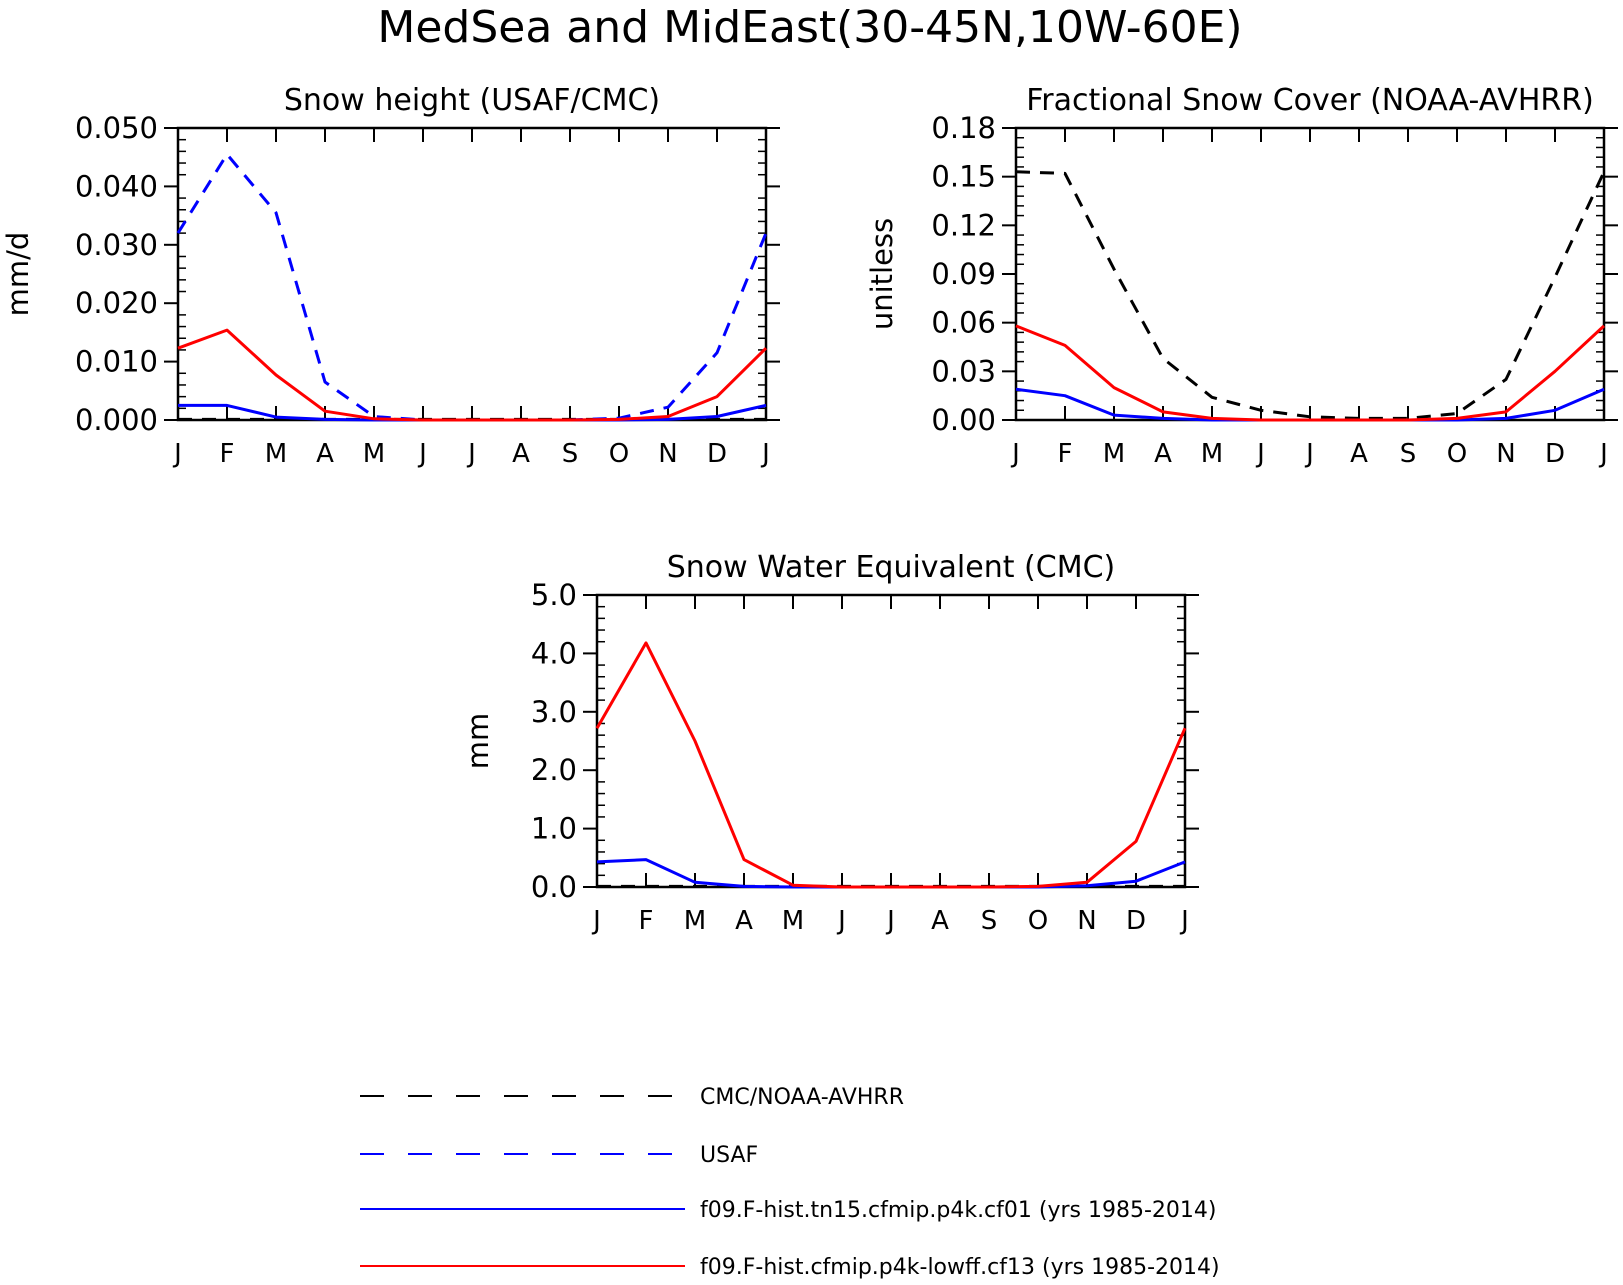 Image resolution: width=1623 pixels, height=1285 pixels. Describe the element at coordinates (729, 1155) in the screenshot. I see `legend-label: USAF` at that location.